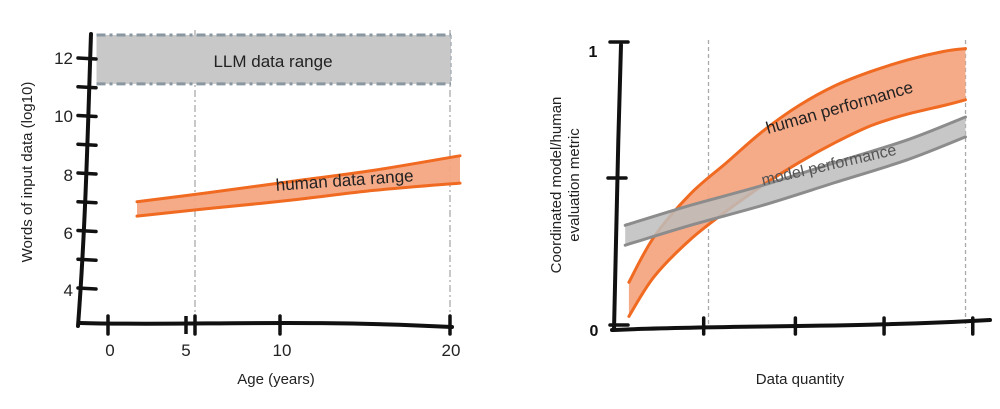 The width and height of the screenshot is (1000, 409). I want to click on left-xtick-label: 5, so click(185, 350).